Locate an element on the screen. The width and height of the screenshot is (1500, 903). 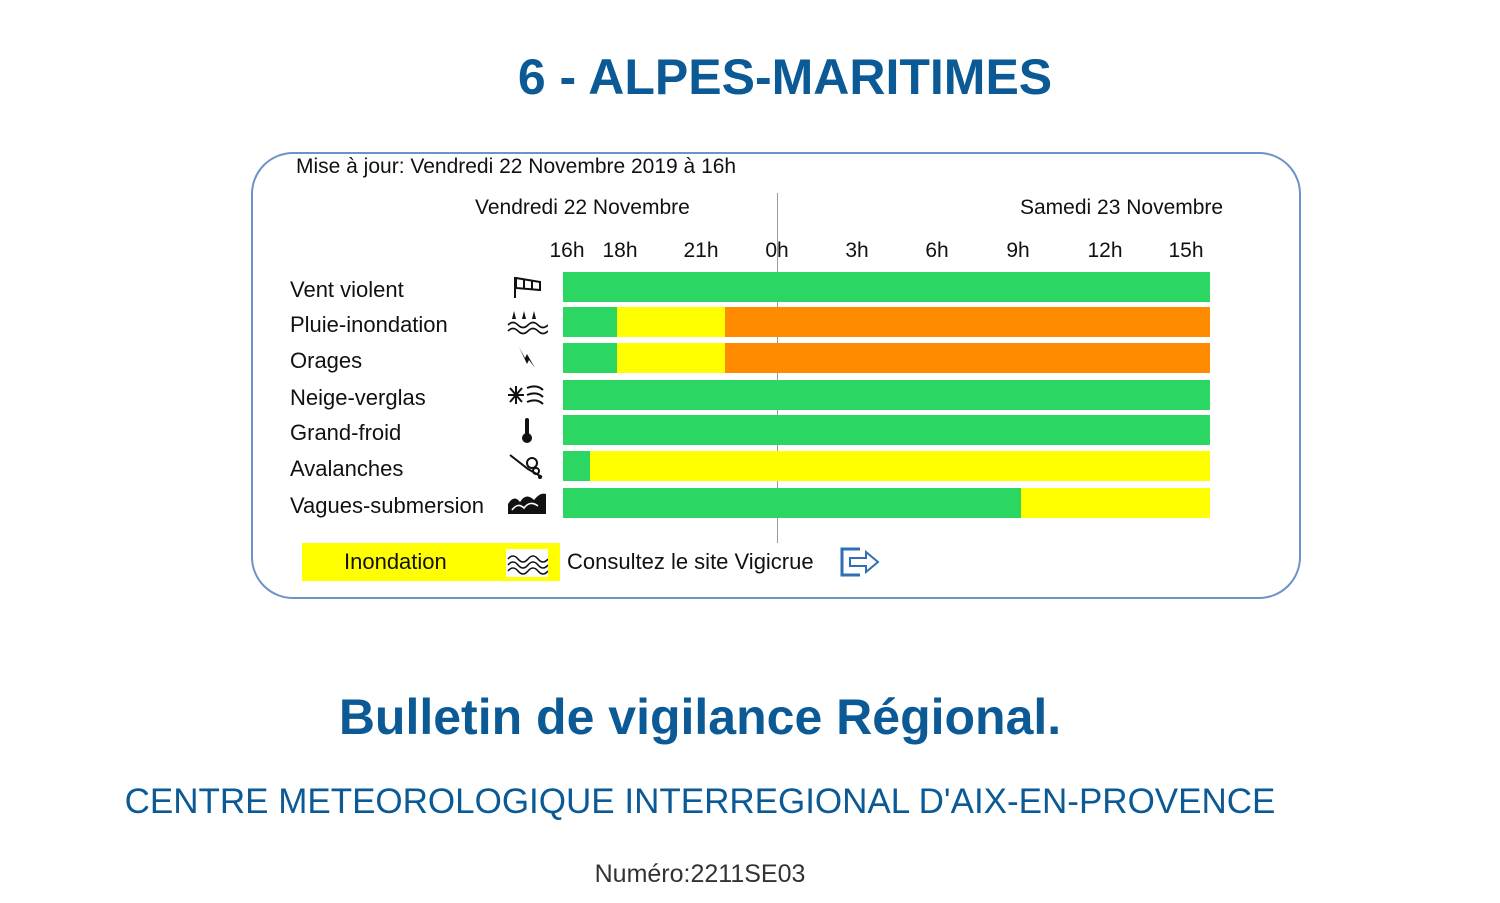
department-title: 6 - ALPES-MARITIMES is located at coordinates (785, 77).